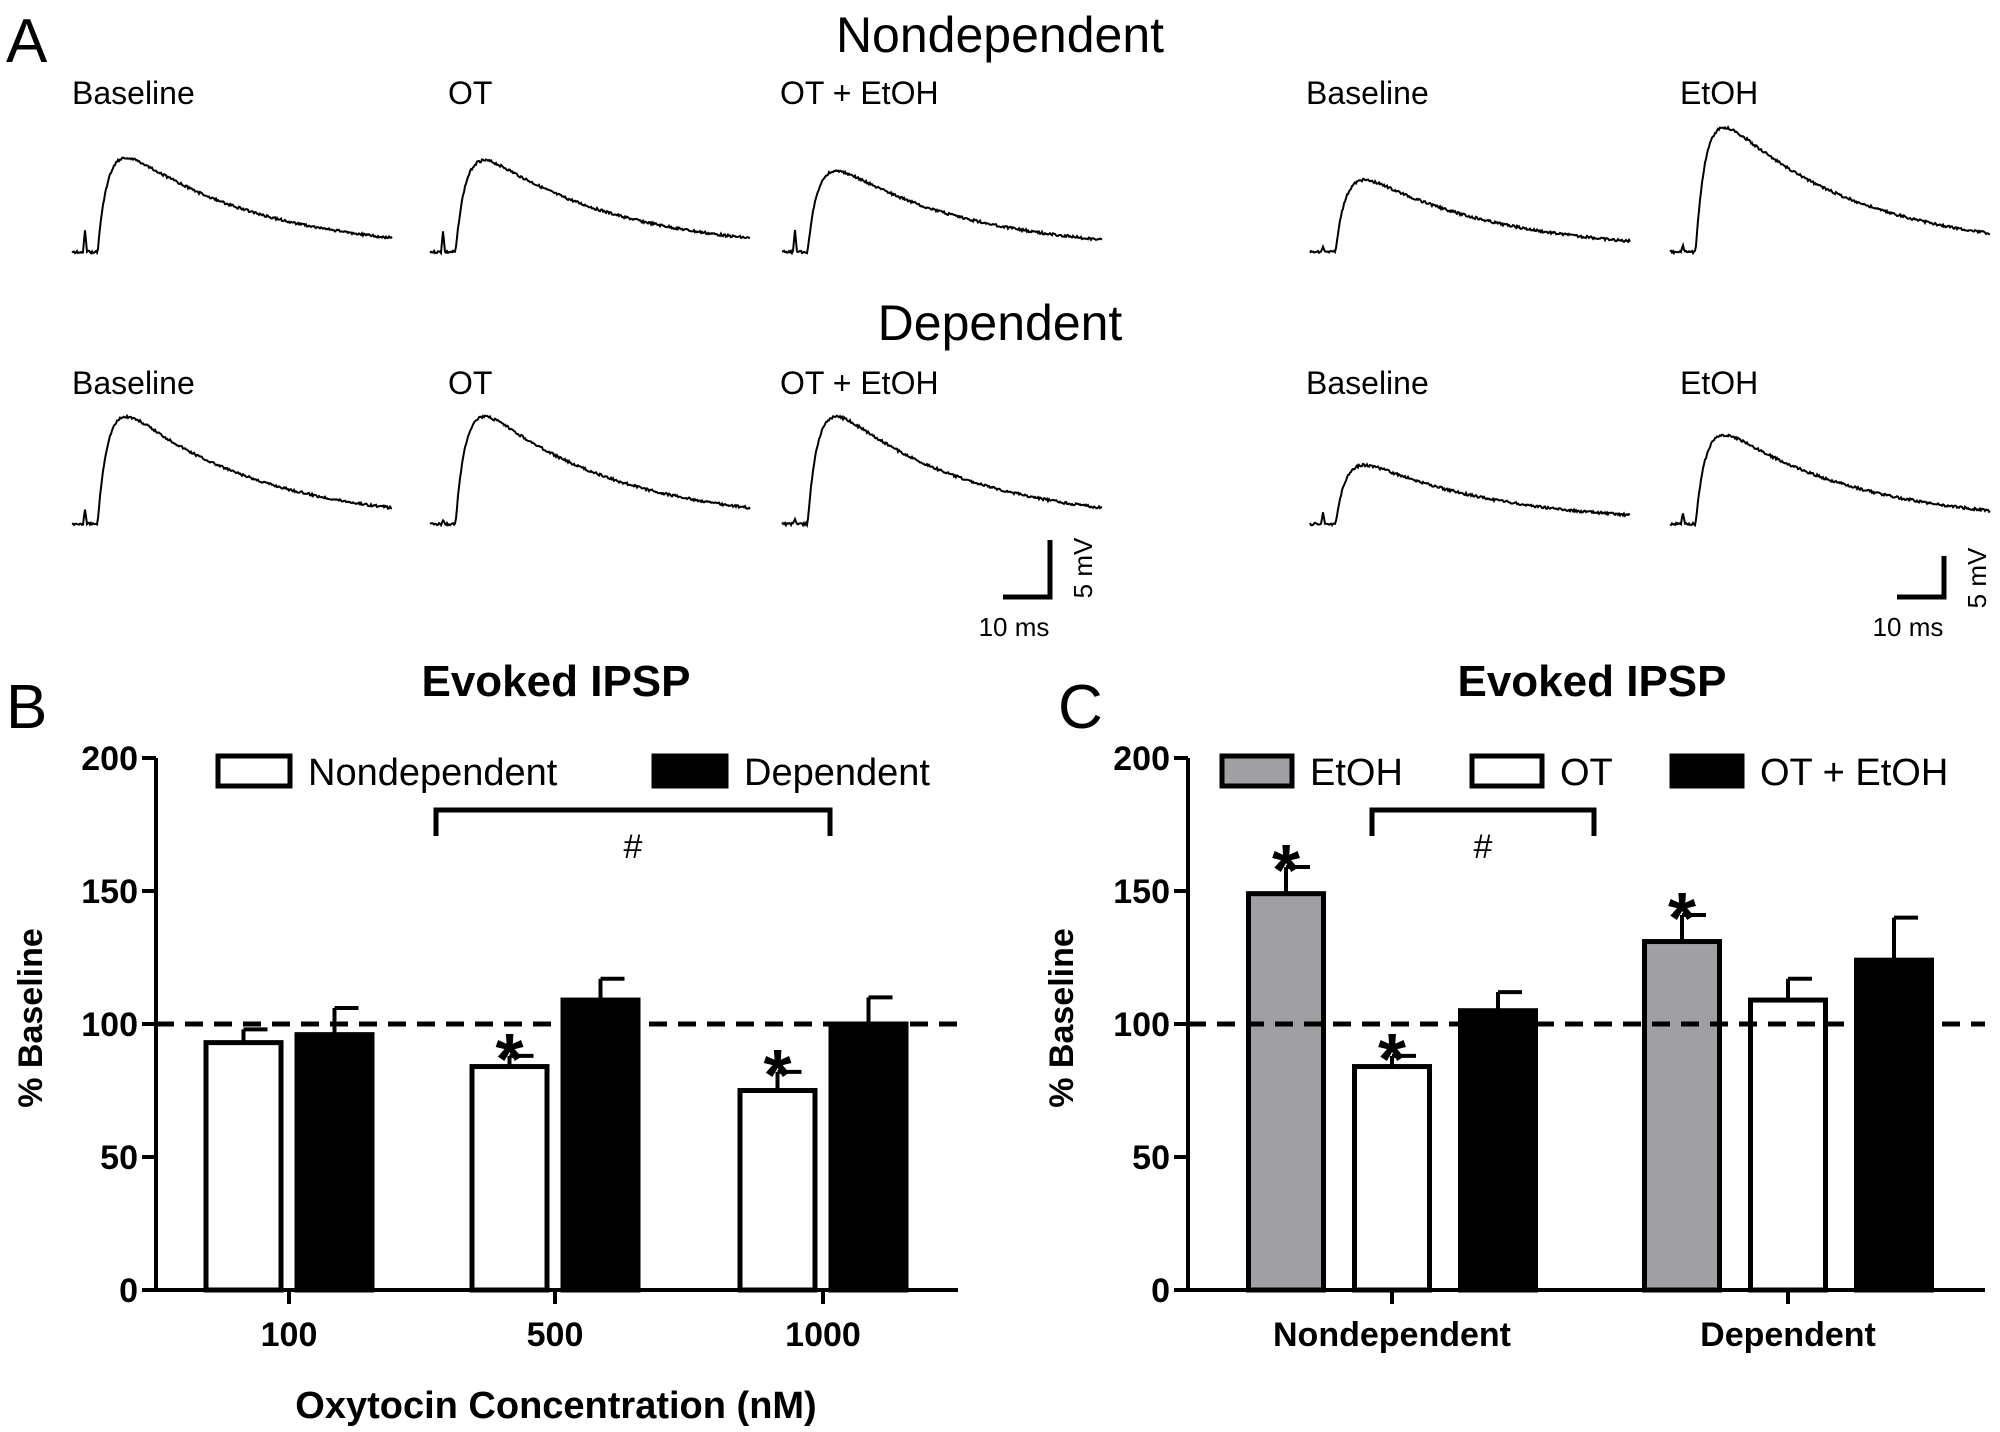  Describe the element at coordinates (26, 707) in the screenshot. I see `panel-b-letter: B` at that location.